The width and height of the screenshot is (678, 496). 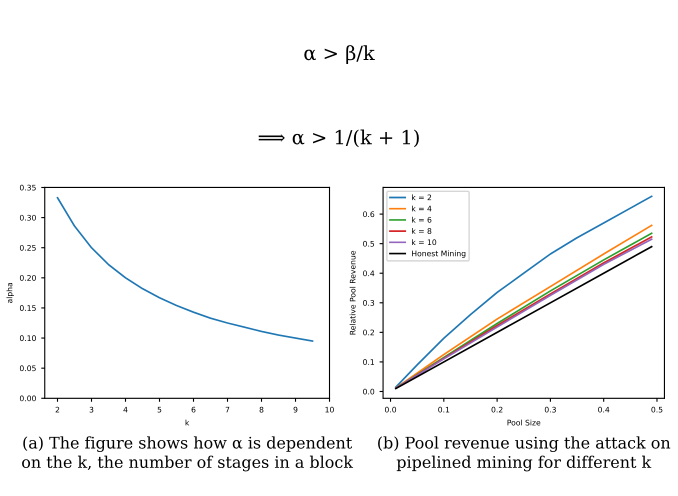 I want to click on text: α > β/k, so click(x=339, y=54).